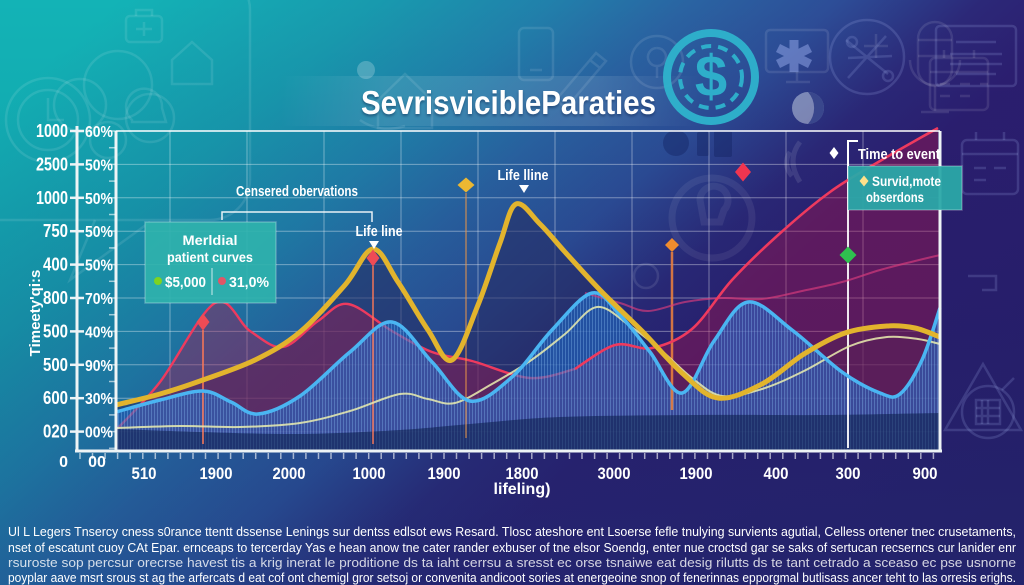 This screenshot has width=1024, height=585. Describe the element at coordinates (523, 176) in the screenshot. I see `svg-text: Life lline` at that location.